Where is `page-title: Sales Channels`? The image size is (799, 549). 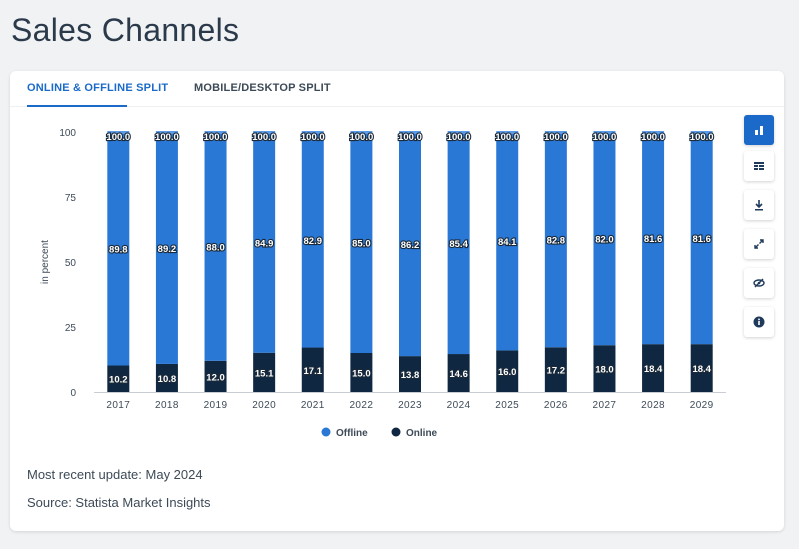 page-title: Sales Channels is located at coordinates (125, 30).